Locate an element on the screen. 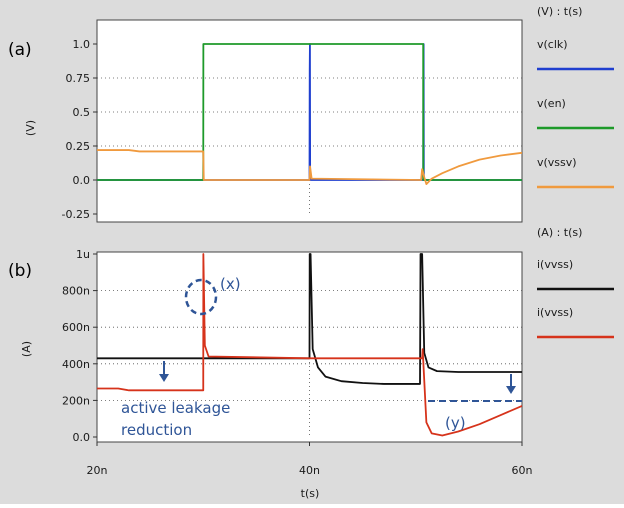 This screenshot has width=624, height=508. y-tick-label: 1.0 is located at coordinates (82, 44).